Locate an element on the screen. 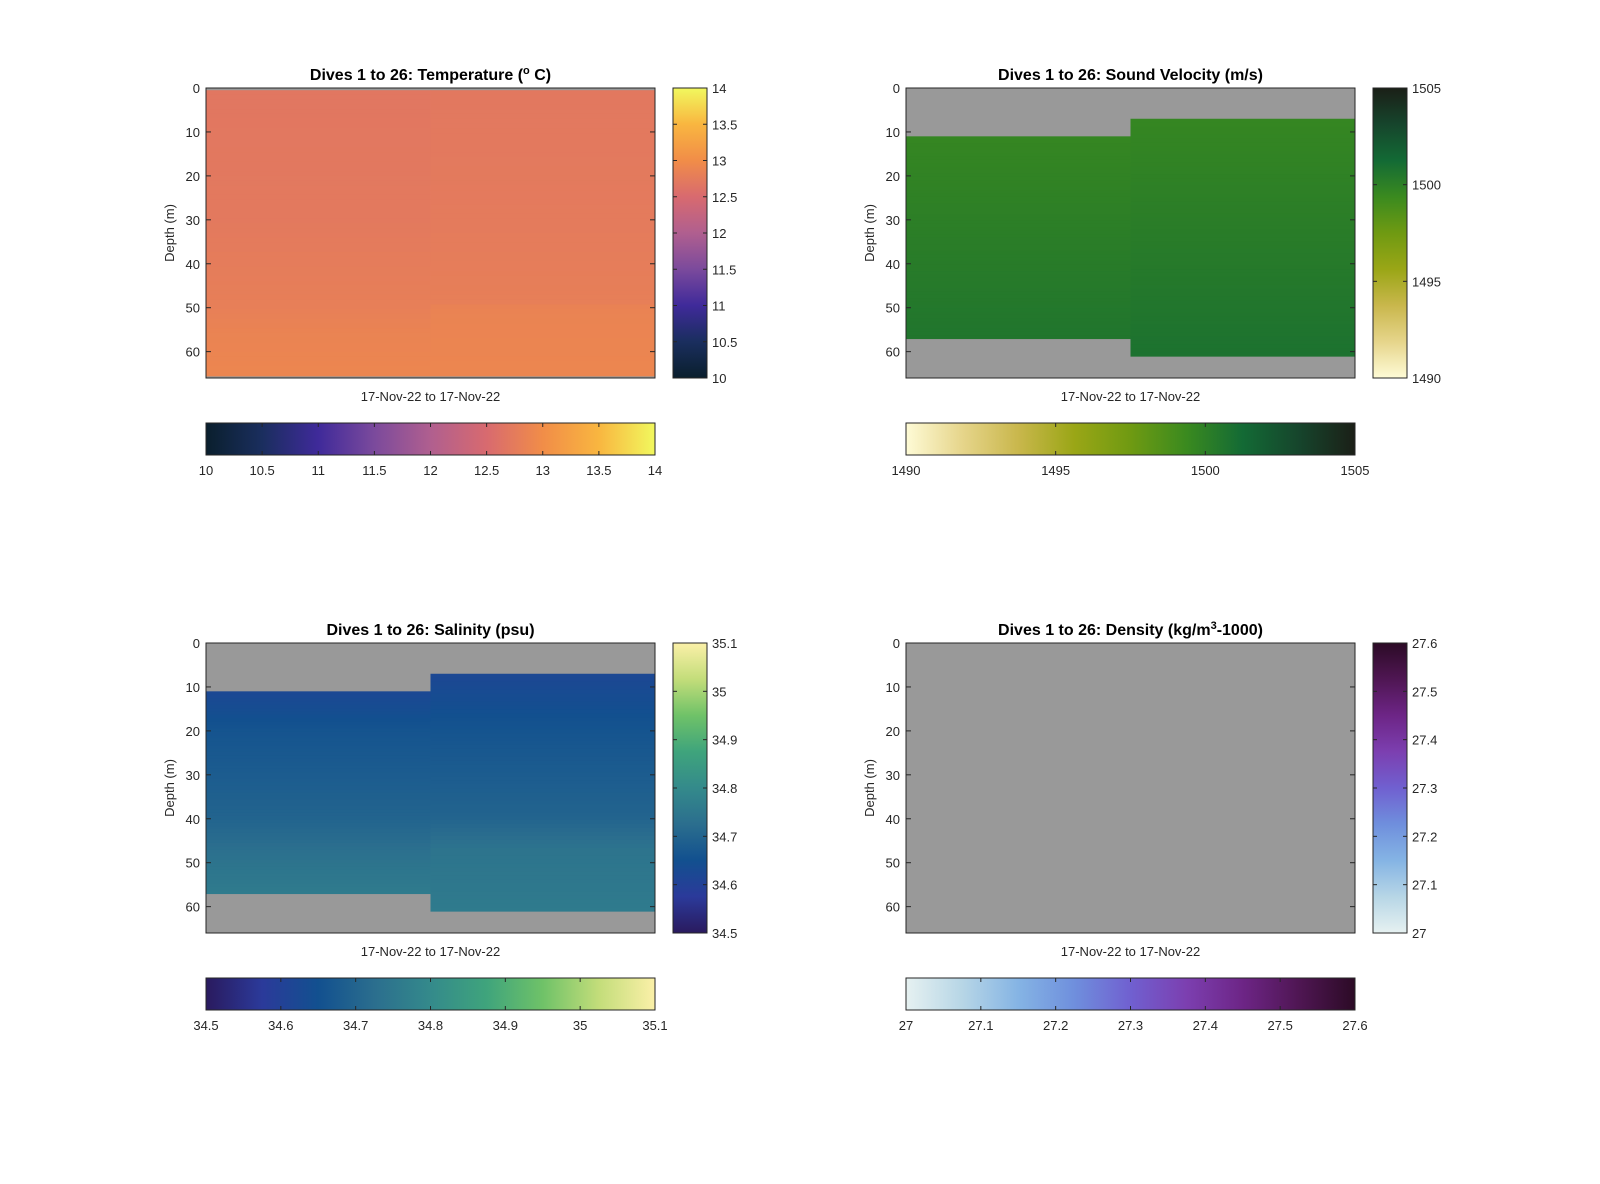  colorbar-tick-label: 1505 is located at coordinates (1426, 88).